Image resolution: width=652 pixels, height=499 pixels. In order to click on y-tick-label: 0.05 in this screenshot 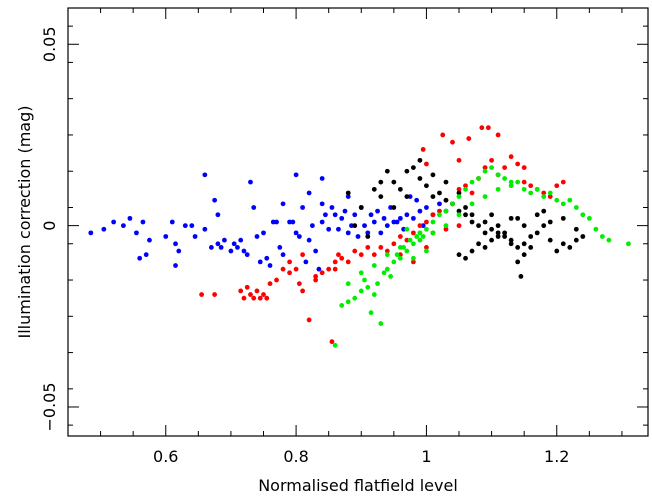, I will do `click(49, 44)`.